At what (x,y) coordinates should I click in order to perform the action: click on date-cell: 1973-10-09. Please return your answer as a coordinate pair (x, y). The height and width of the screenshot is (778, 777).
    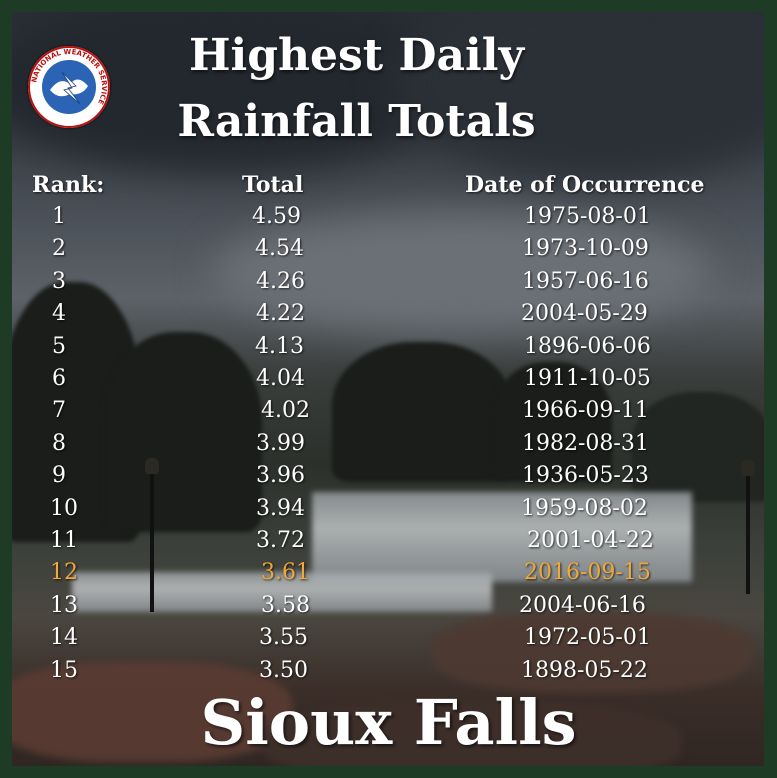
    Looking at the image, I should click on (585, 249).